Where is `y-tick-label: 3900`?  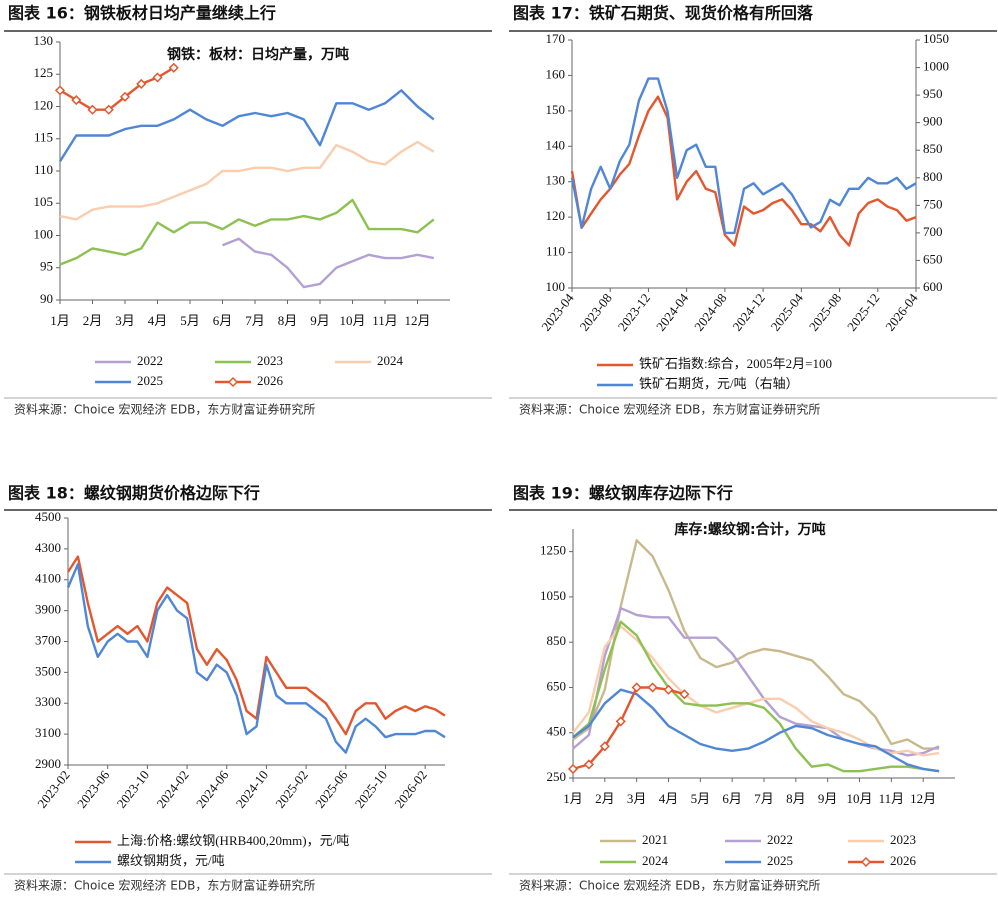
y-tick-label: 3900 is located at coordinates (48, 609).